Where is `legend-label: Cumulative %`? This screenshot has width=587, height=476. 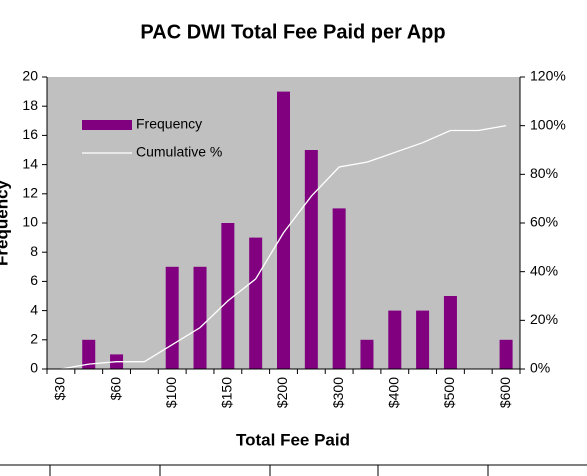
legend-label: Cumulative % is located at coordinates (179, 152).